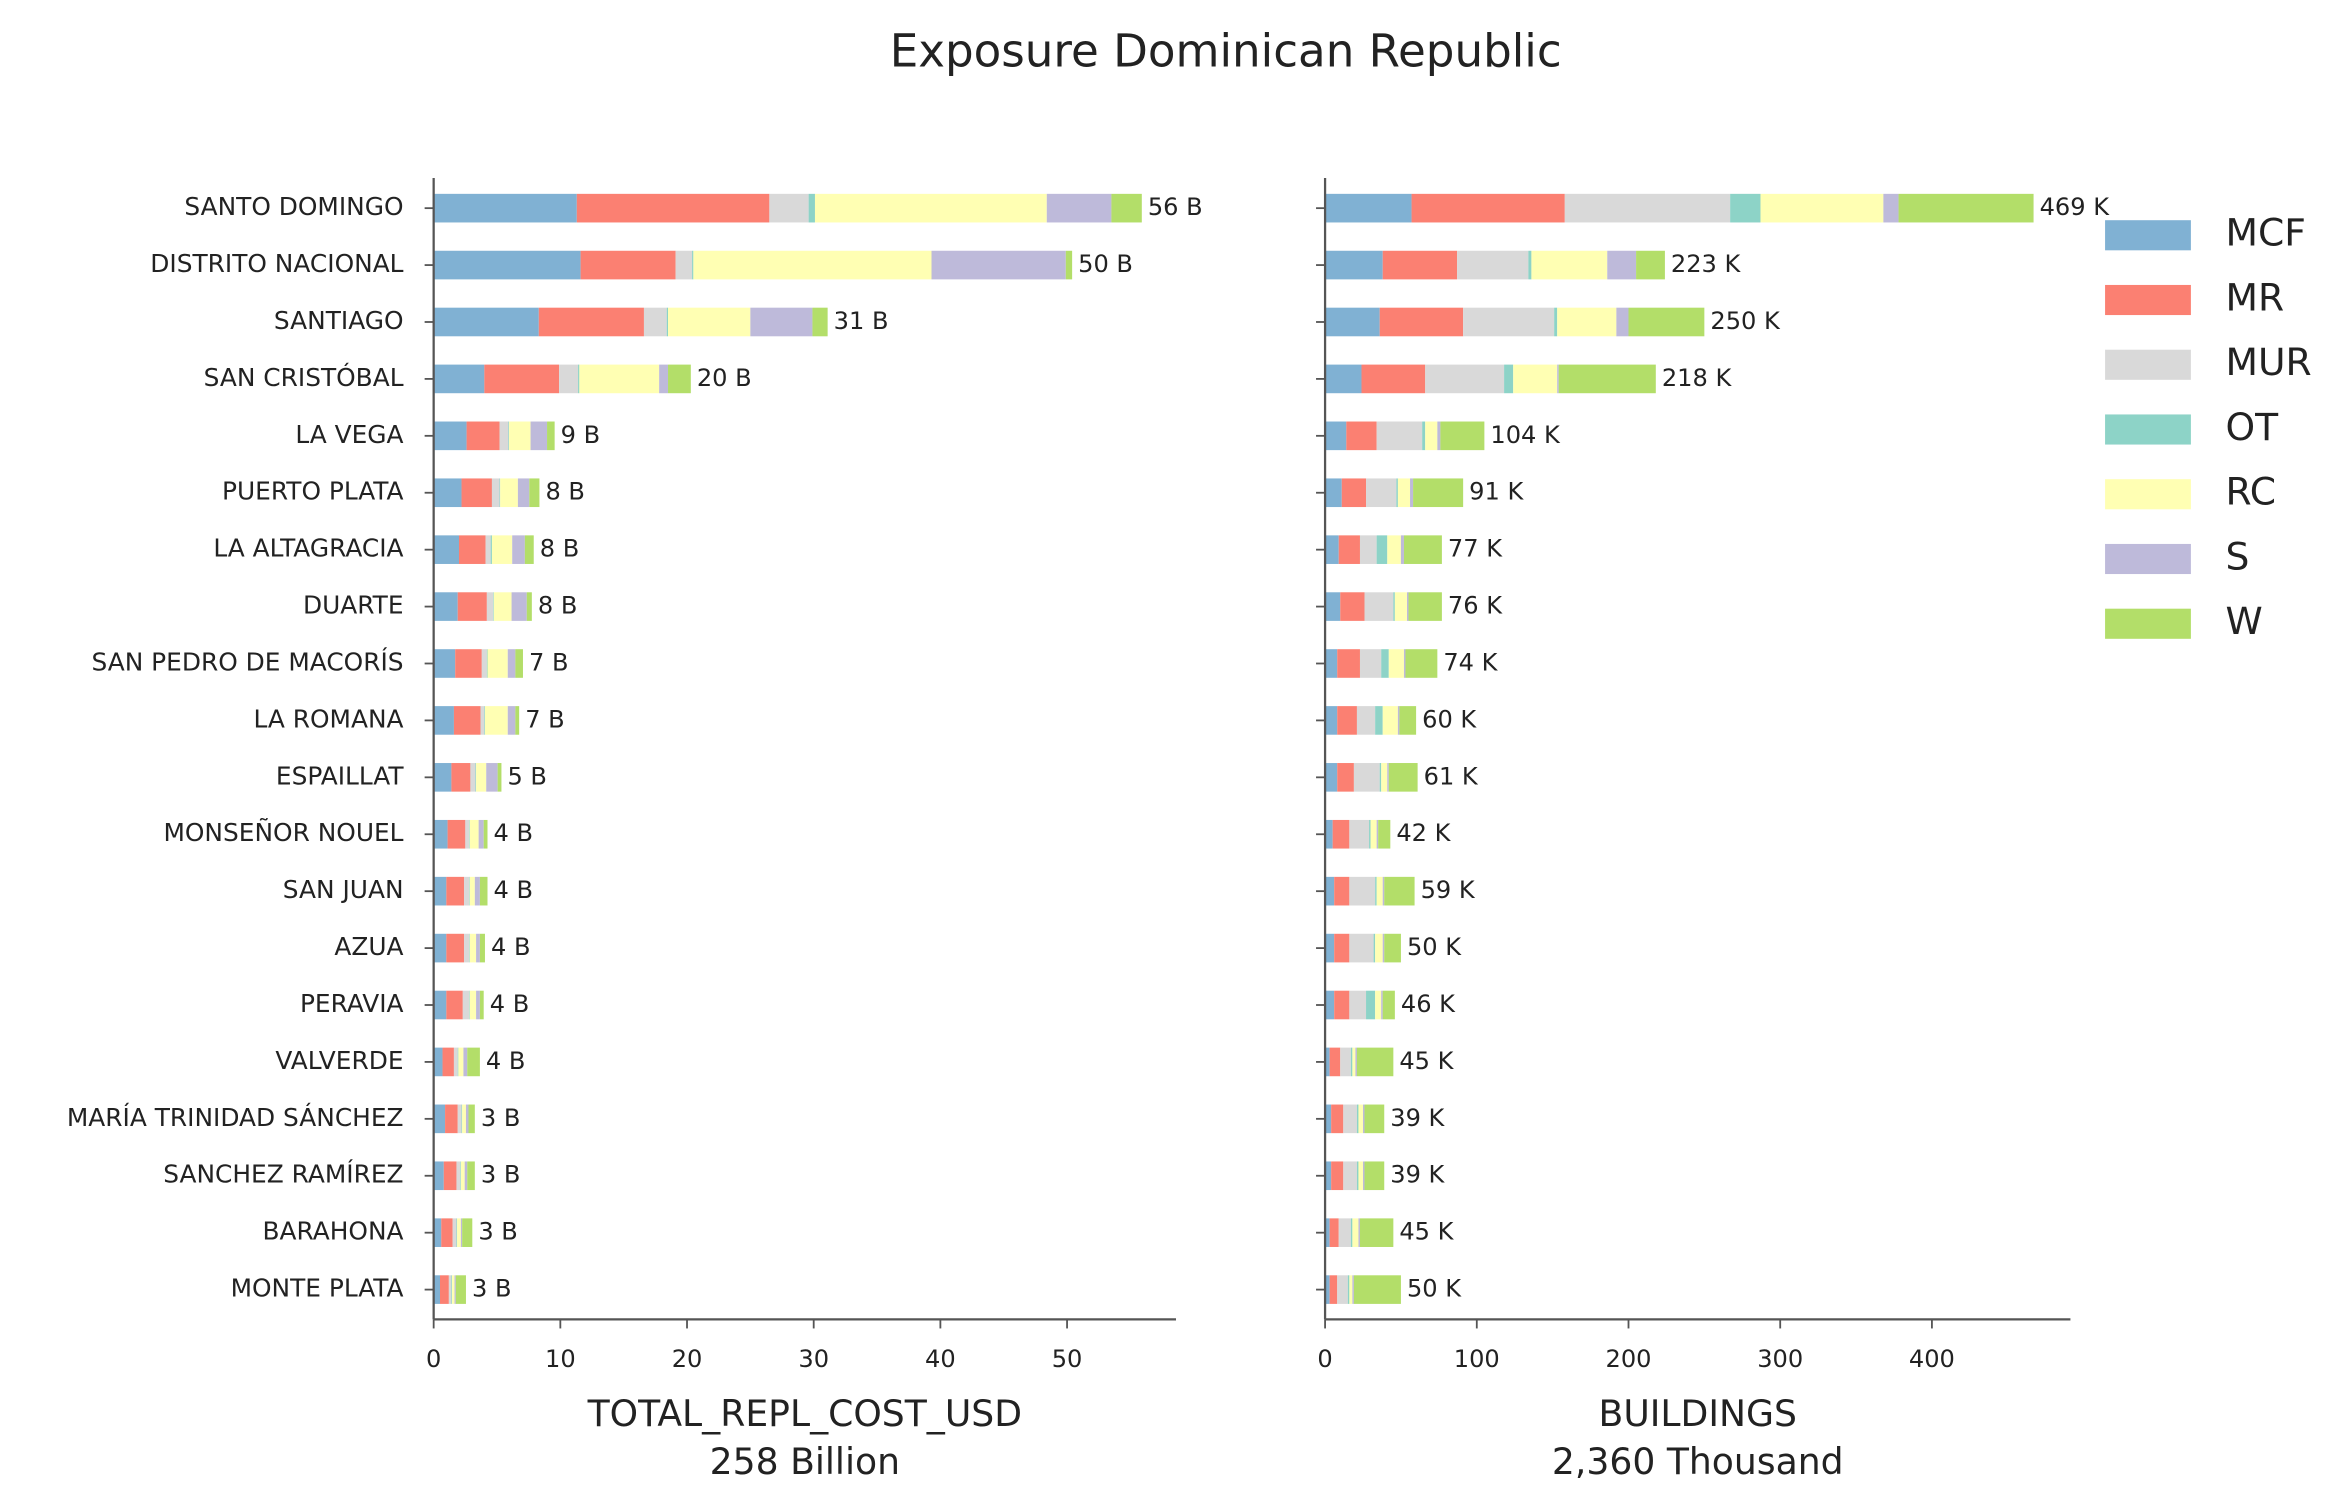 Image resolution: width=2349 pixels, height=1511 pixels. What do you see at coordinates (2266, 233) in the screenshot?
I see `legend-label: MCF` at bounding box center [2266, 233].